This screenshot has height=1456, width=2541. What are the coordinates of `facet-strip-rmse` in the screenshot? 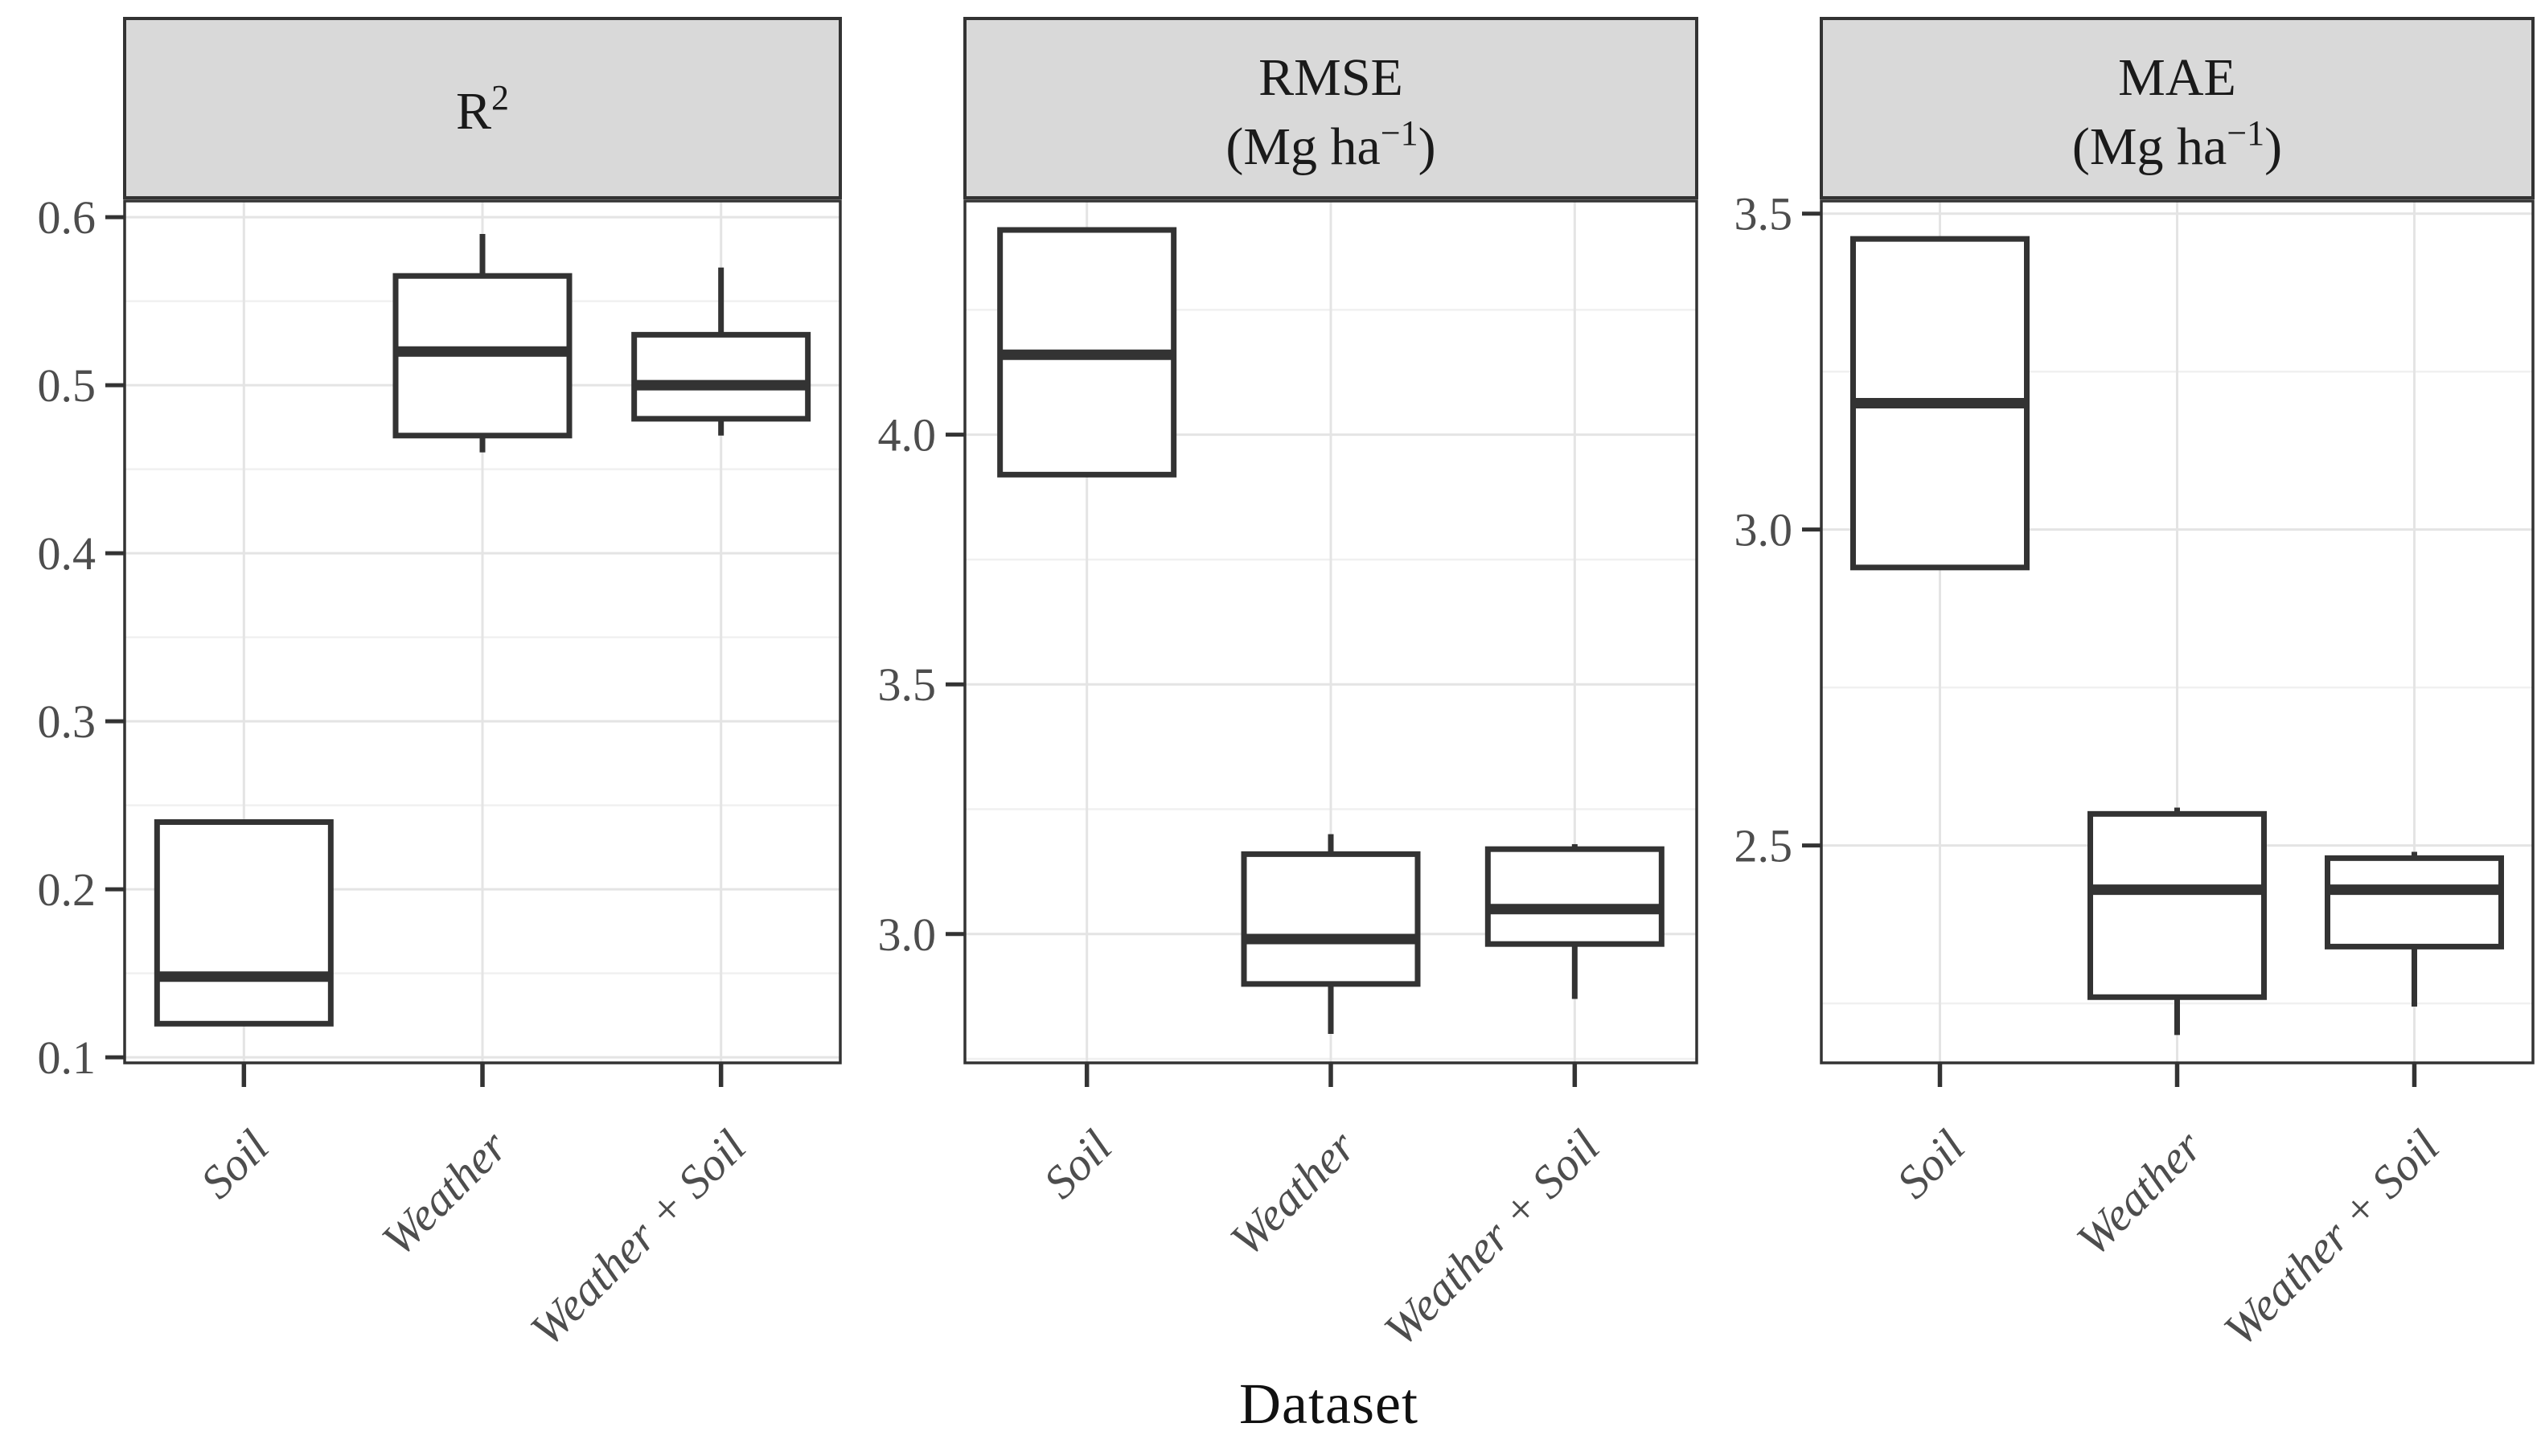 It's located at (1330, 108).